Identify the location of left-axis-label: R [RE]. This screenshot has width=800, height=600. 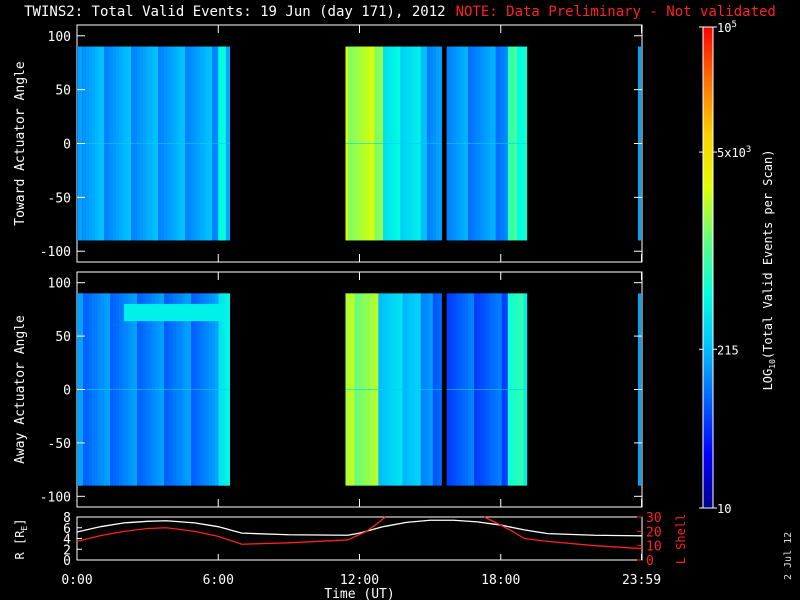
(21, 539).